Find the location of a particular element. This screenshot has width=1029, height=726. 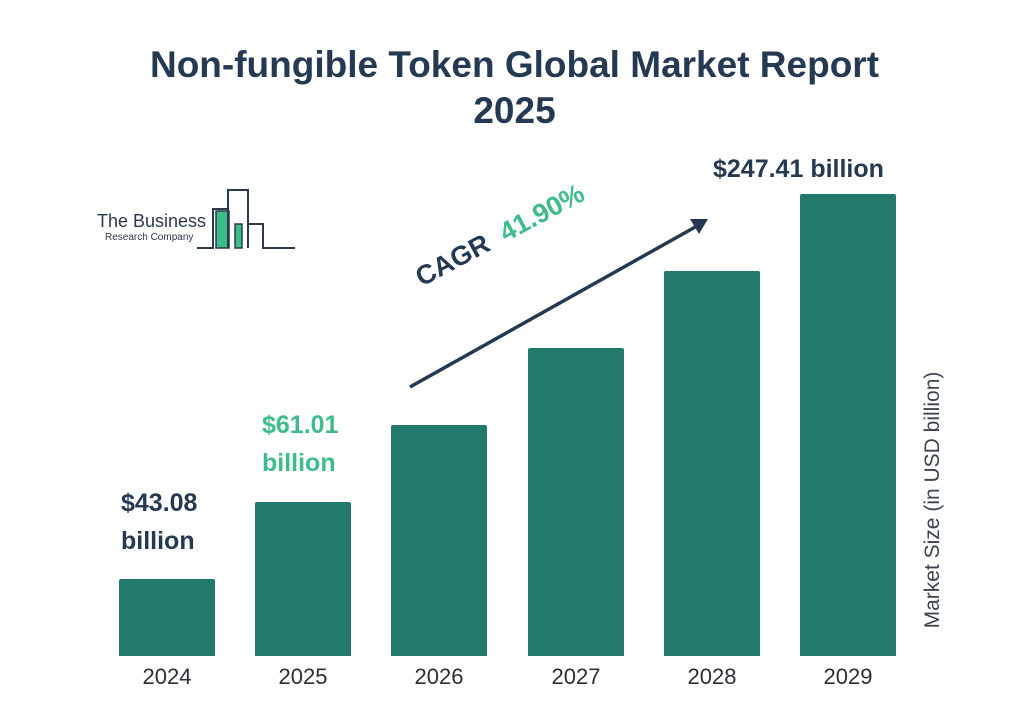

logo-buildings-icon is located at coordinates (246, 219).